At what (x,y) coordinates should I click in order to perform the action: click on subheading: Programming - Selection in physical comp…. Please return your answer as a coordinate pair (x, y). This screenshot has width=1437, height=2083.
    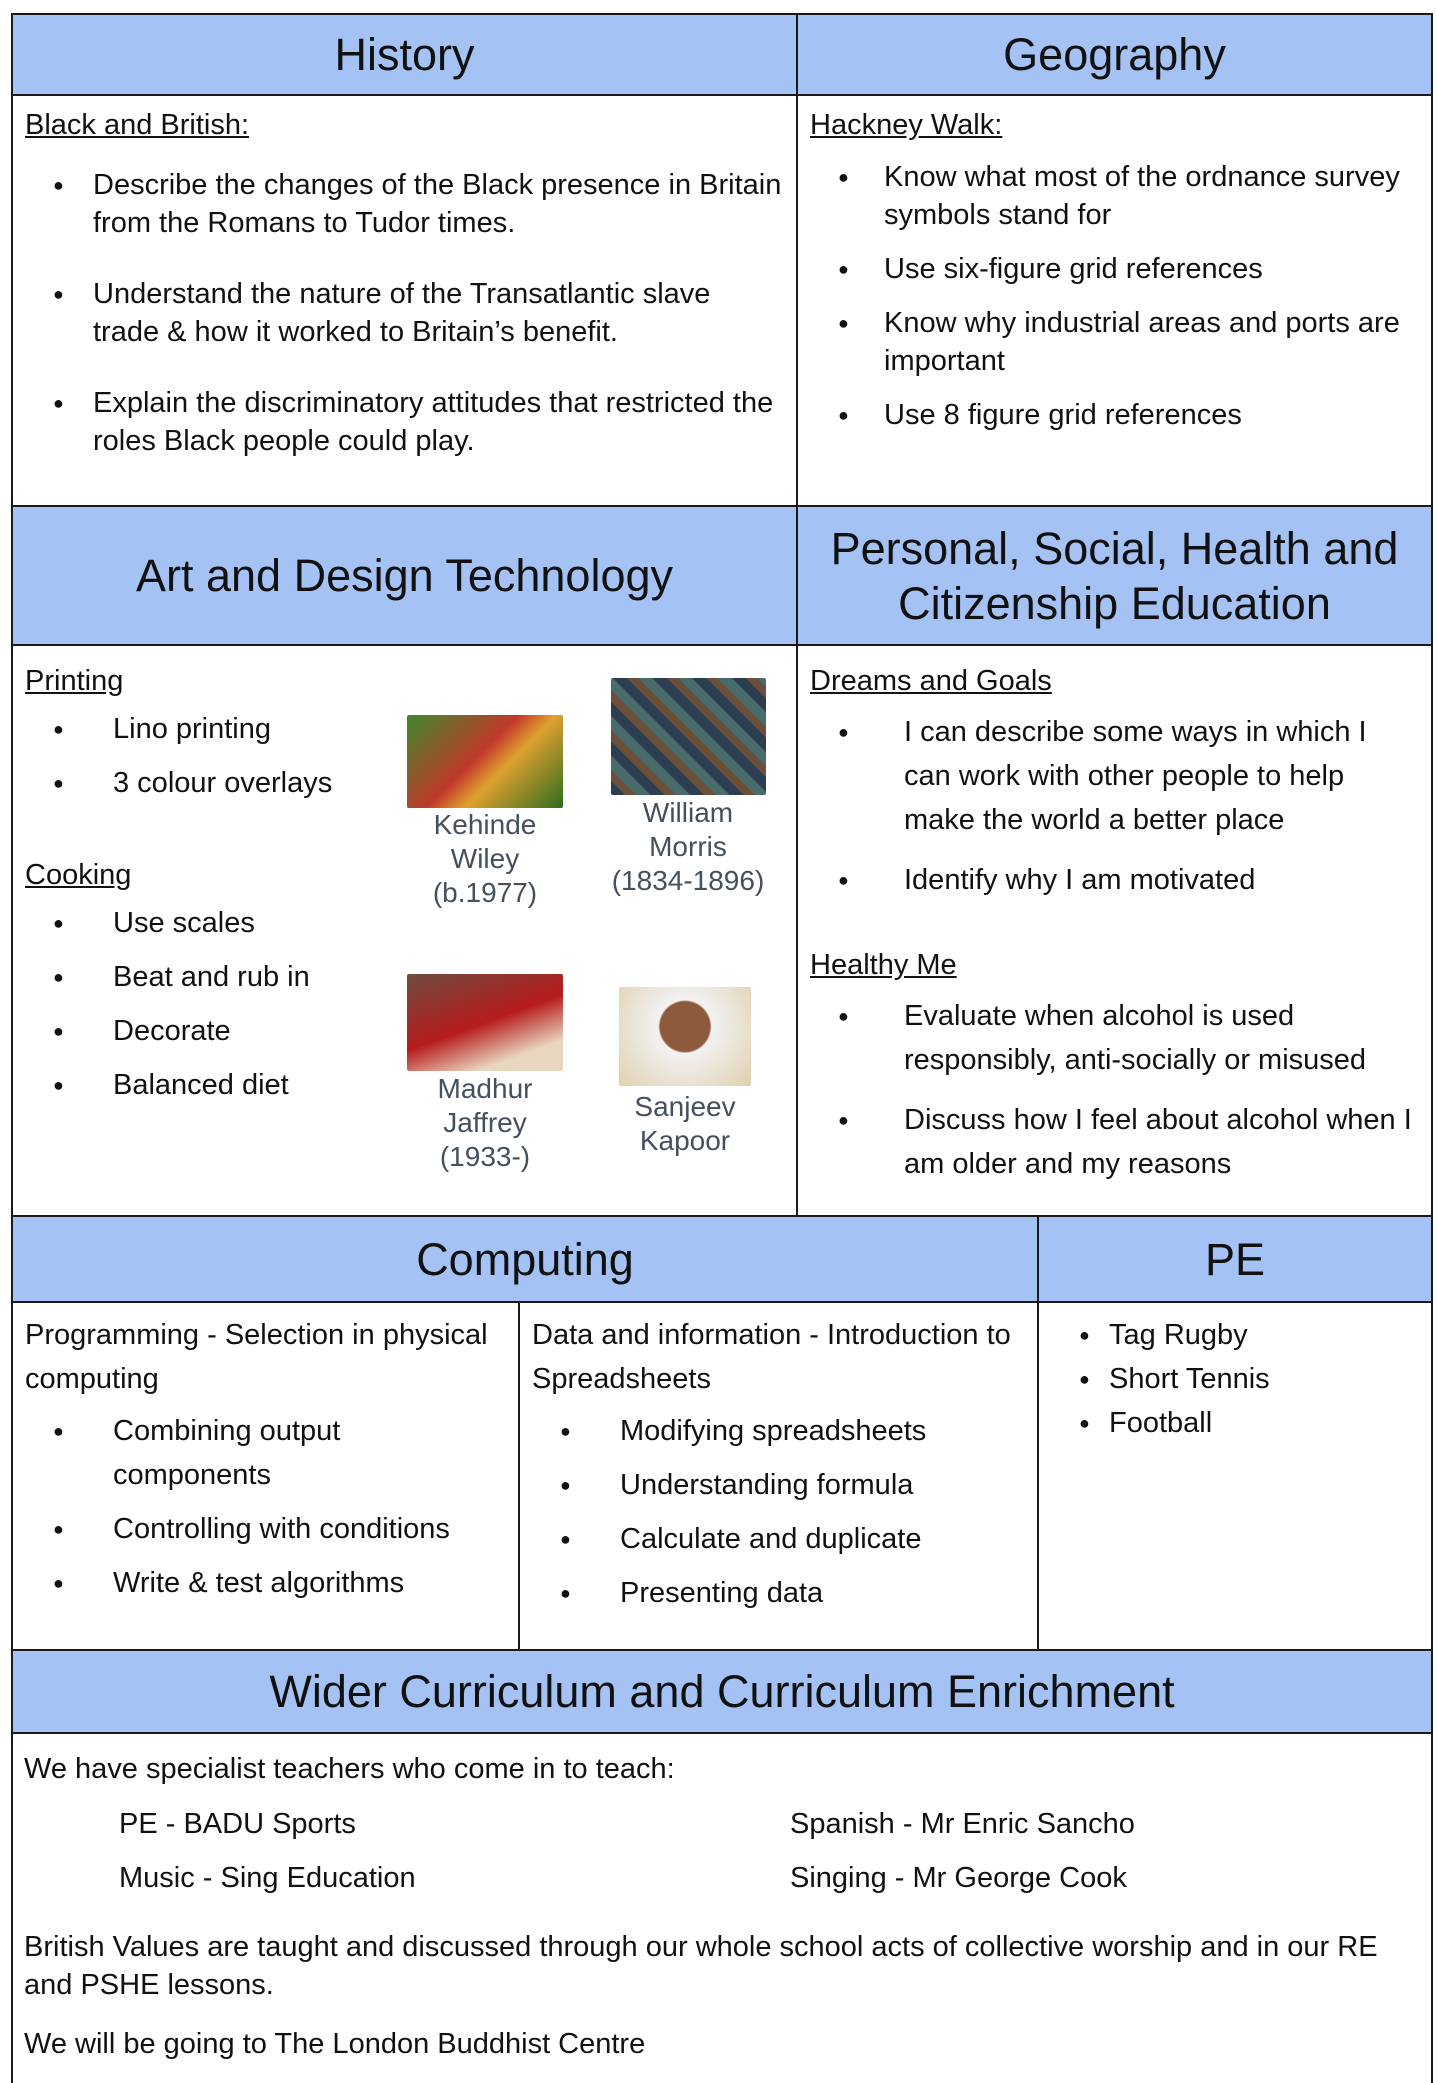
    Looking at the image, I should click on (256, 1357).